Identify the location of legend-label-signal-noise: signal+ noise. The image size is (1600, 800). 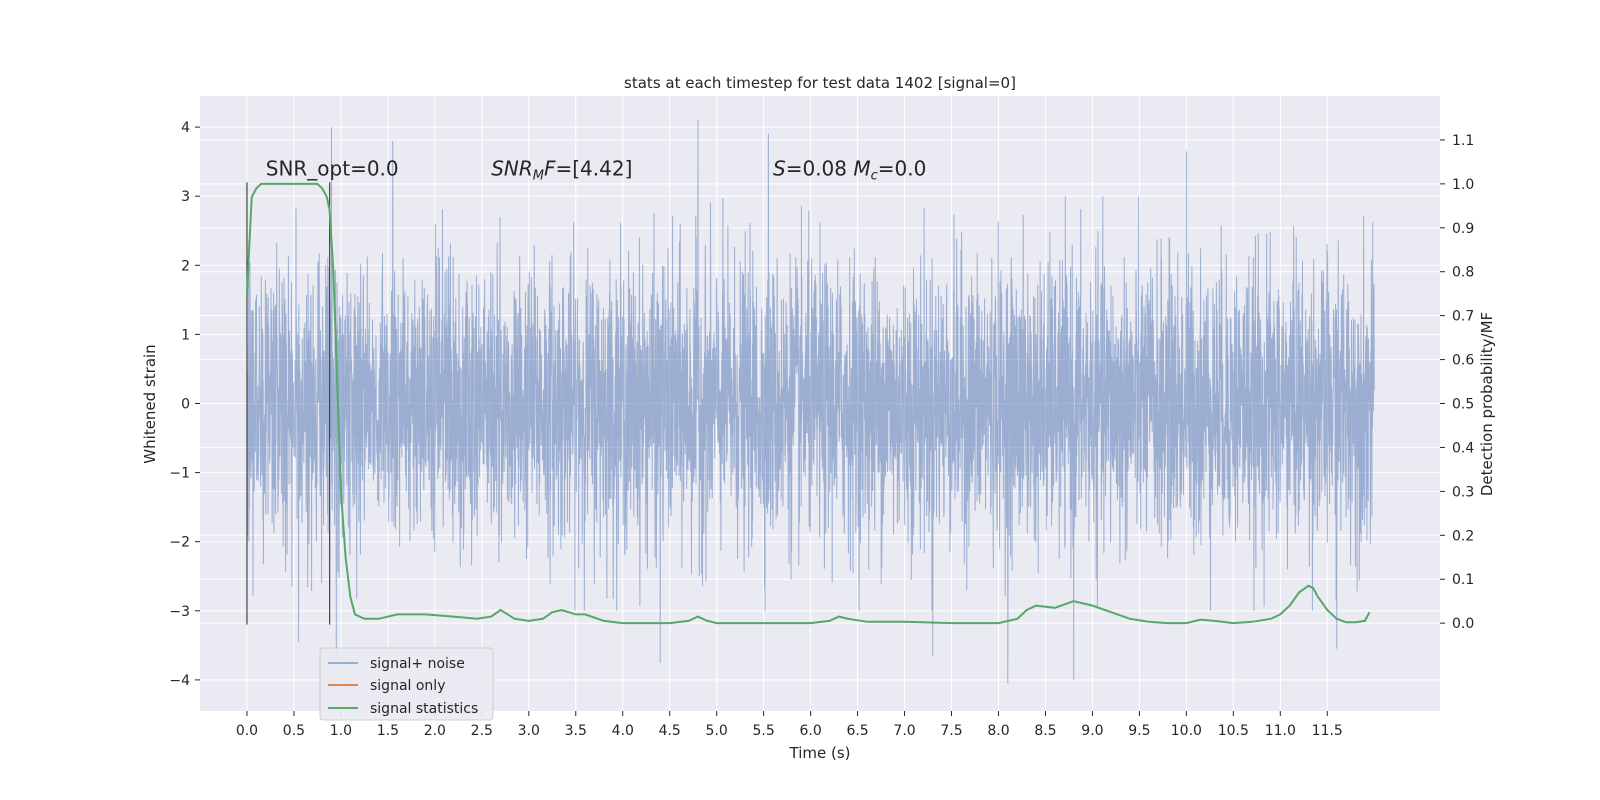
(417, 664).